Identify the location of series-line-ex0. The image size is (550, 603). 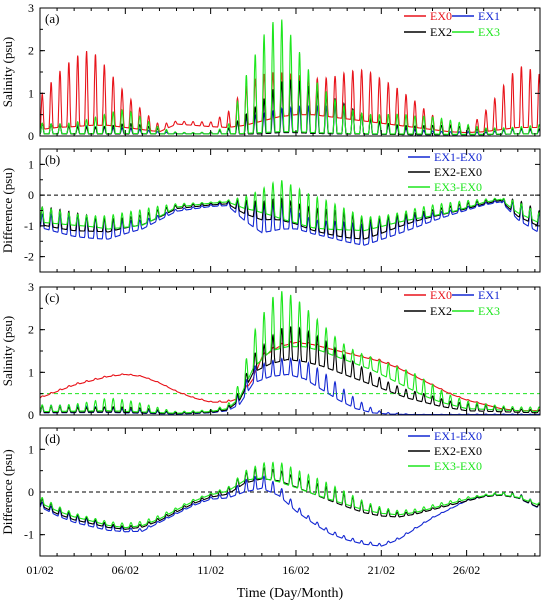
(290, 376).